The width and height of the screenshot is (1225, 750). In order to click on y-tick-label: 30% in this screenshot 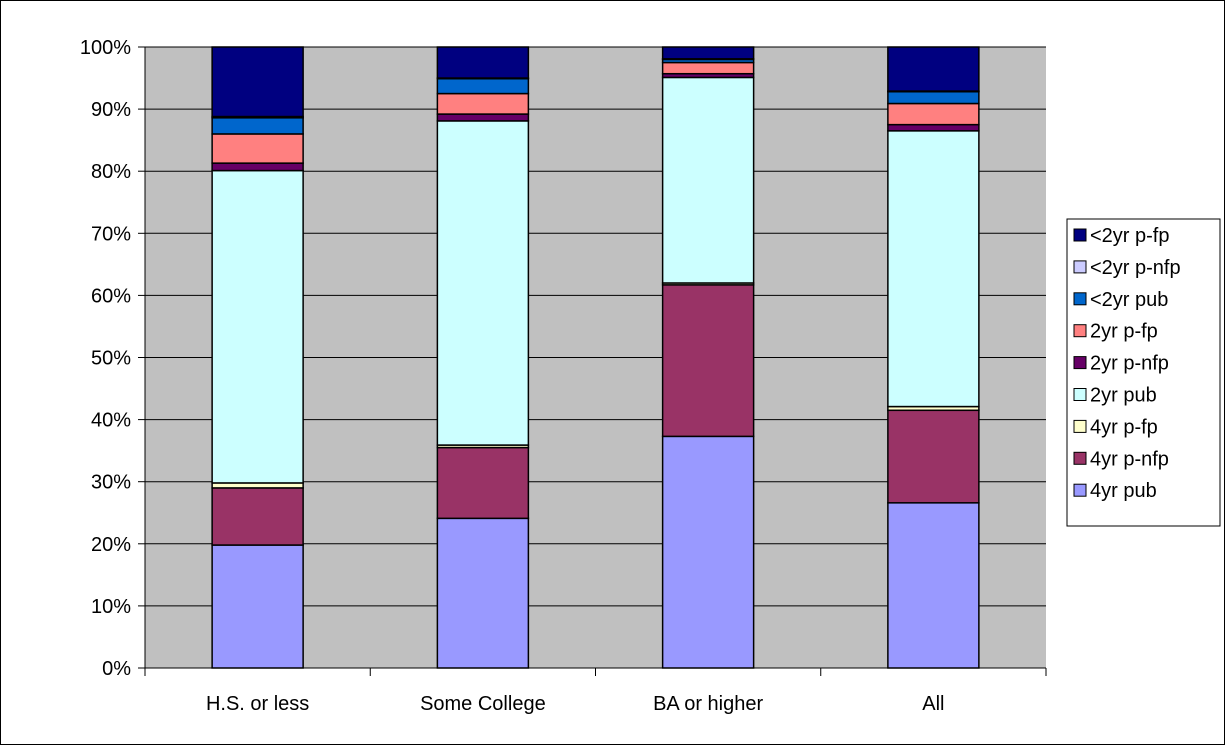, I will do `click(111, 483)`.